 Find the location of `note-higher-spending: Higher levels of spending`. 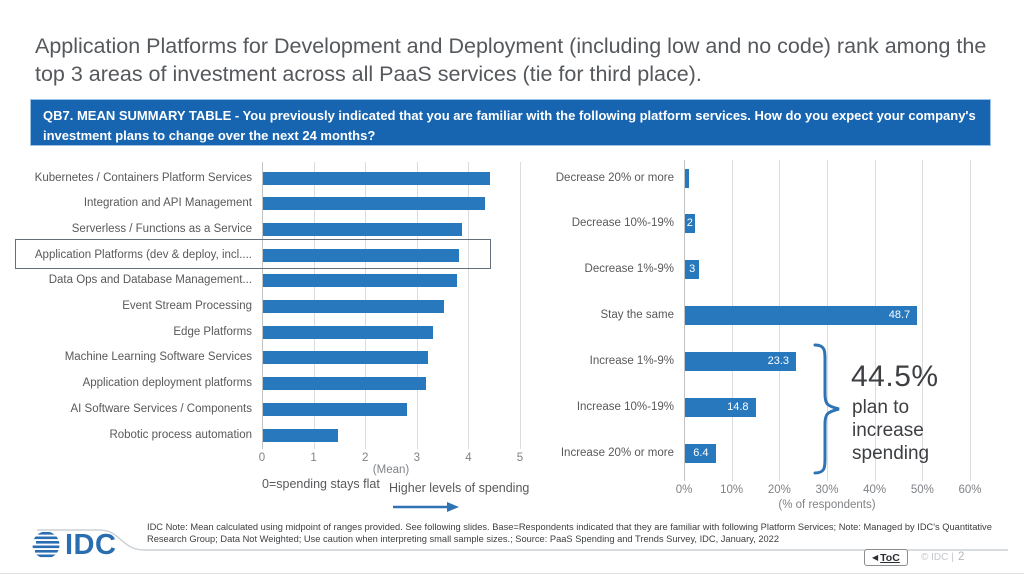

note-higher-spending: Higher levels of spending is located at coordinates (459, 488).